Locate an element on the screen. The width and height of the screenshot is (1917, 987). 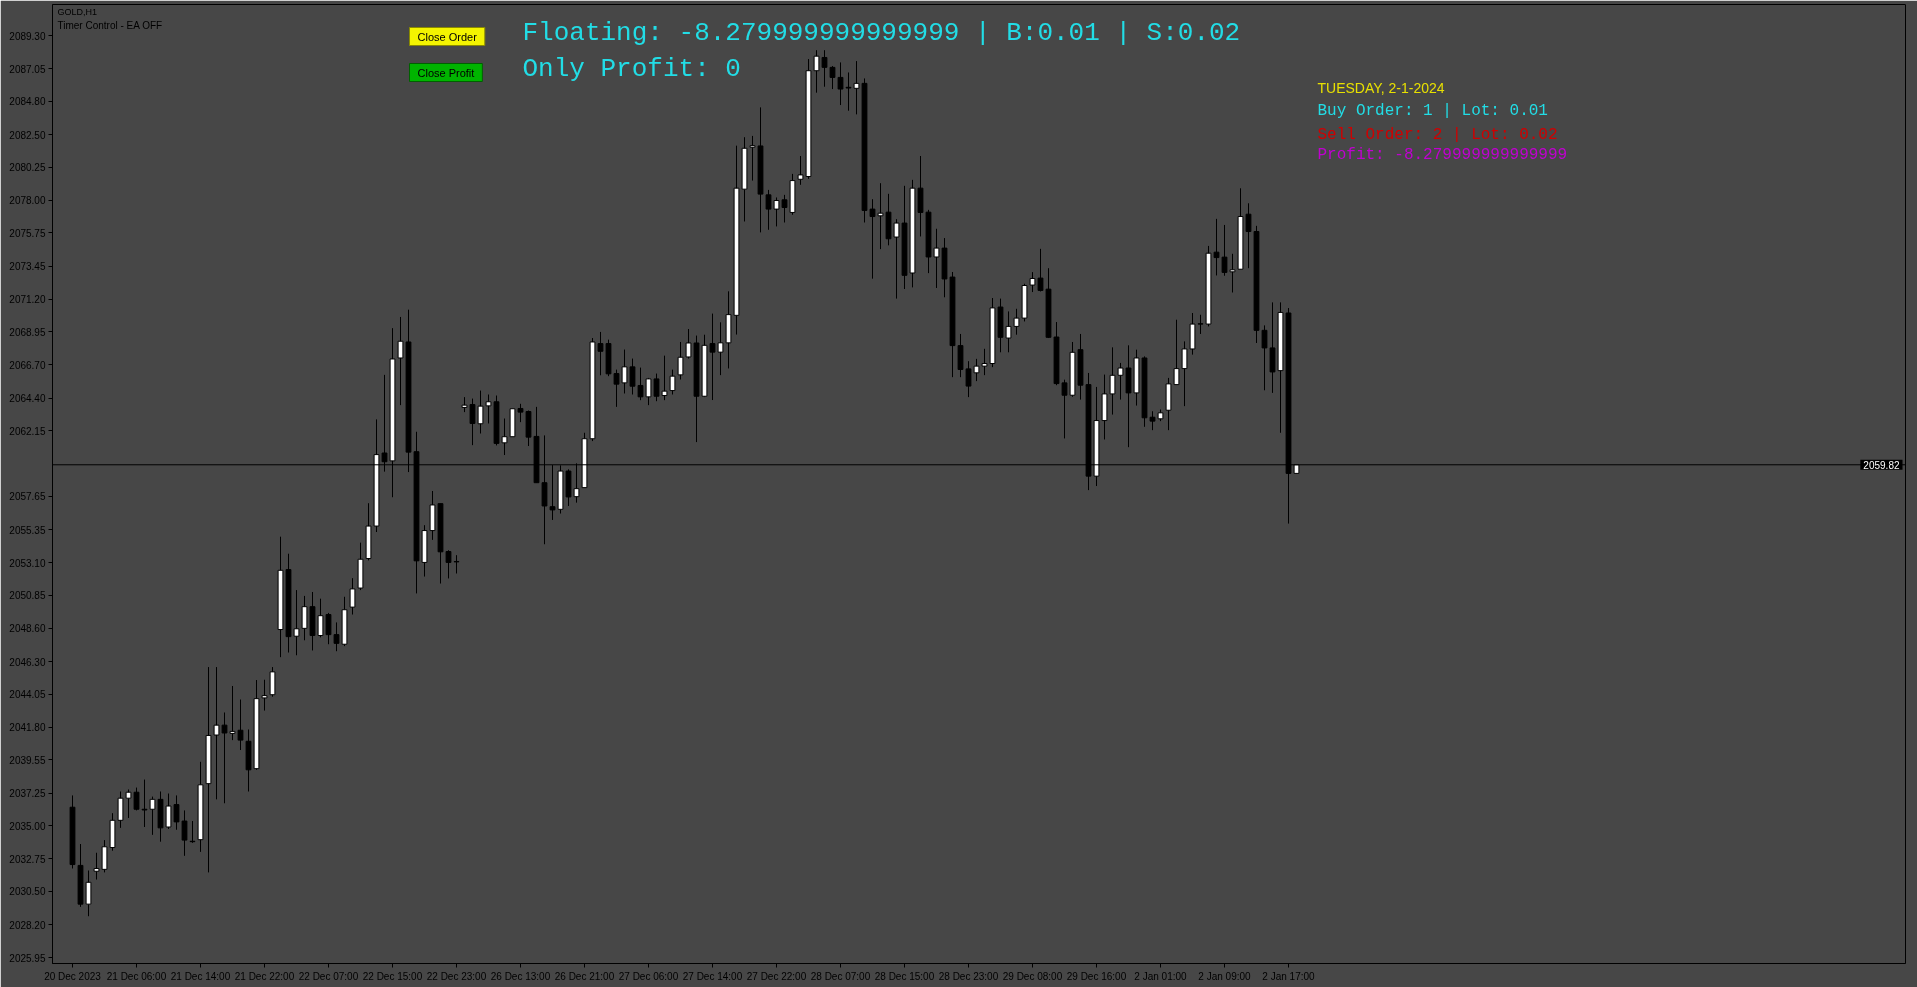
x-tick-label: 22 Dec 07:00 is located at coordinates (328, 976).